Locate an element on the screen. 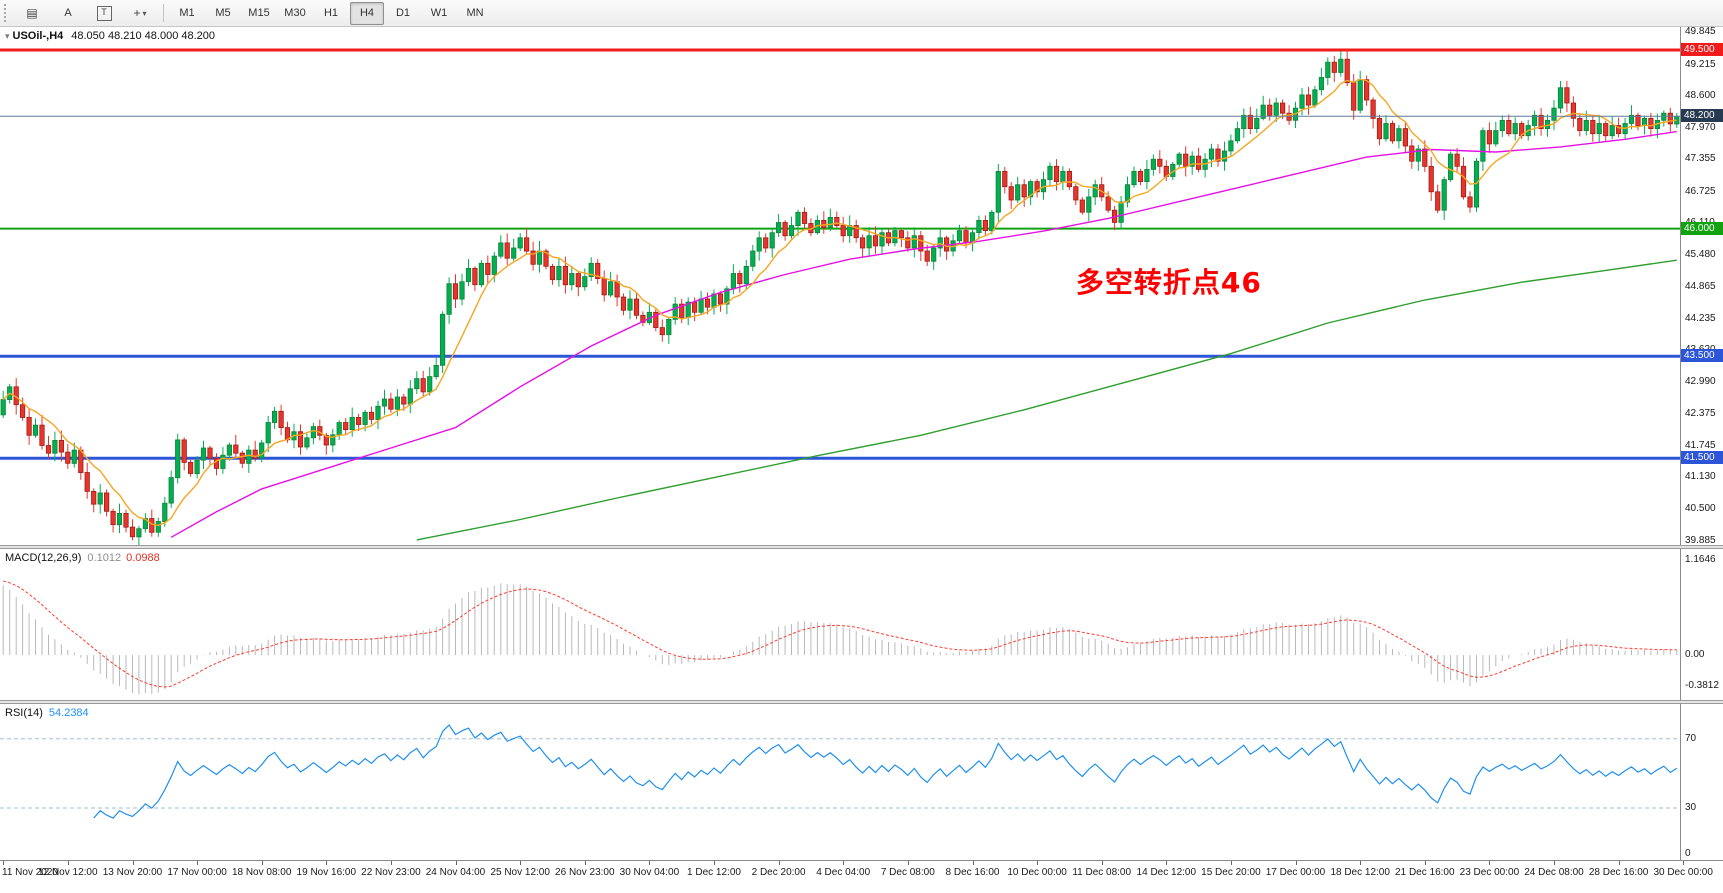 The image size is (1723, 893). timeframe-button-m15: M15 is located at coordinates (259, 13).